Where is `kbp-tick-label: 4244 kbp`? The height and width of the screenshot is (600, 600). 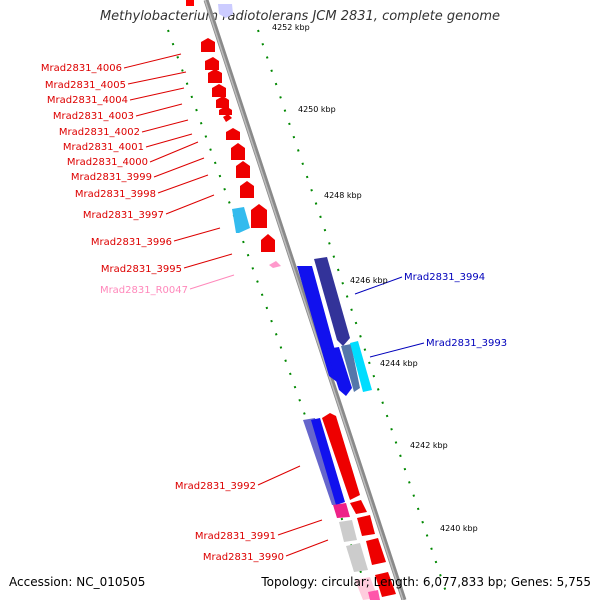 kbp-tick-label: 4244 kbp is located at coordinates (399, 363).